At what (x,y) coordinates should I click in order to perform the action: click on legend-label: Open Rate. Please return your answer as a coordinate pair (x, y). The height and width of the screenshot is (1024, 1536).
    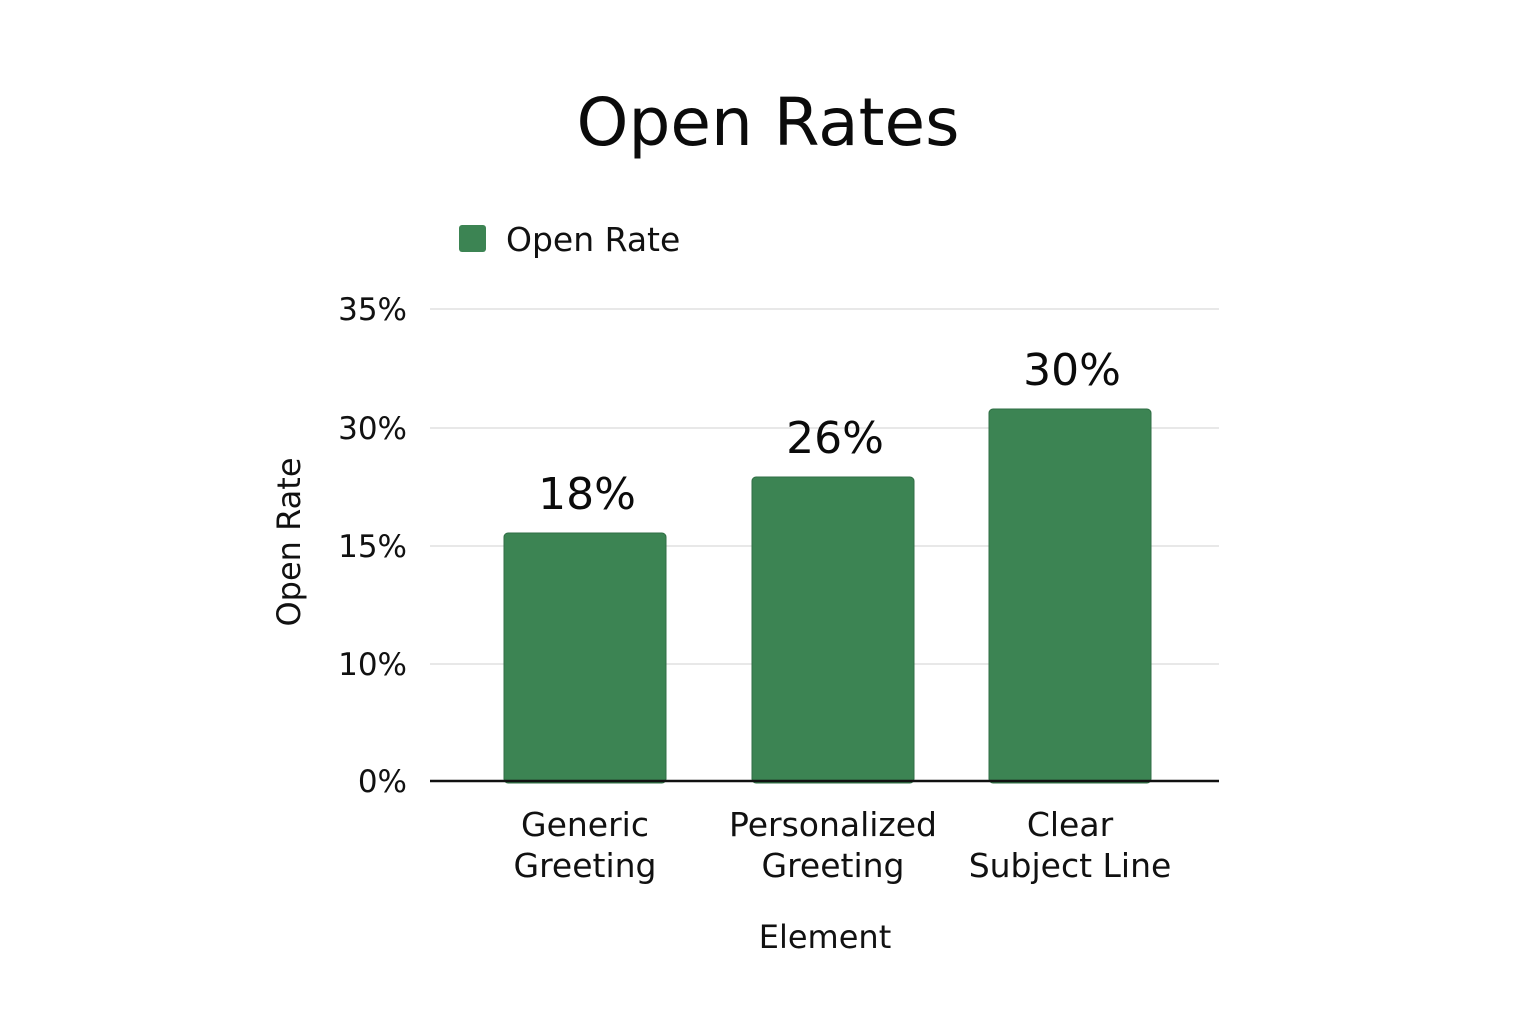
    Looking at the image, I should click on (593, 239).